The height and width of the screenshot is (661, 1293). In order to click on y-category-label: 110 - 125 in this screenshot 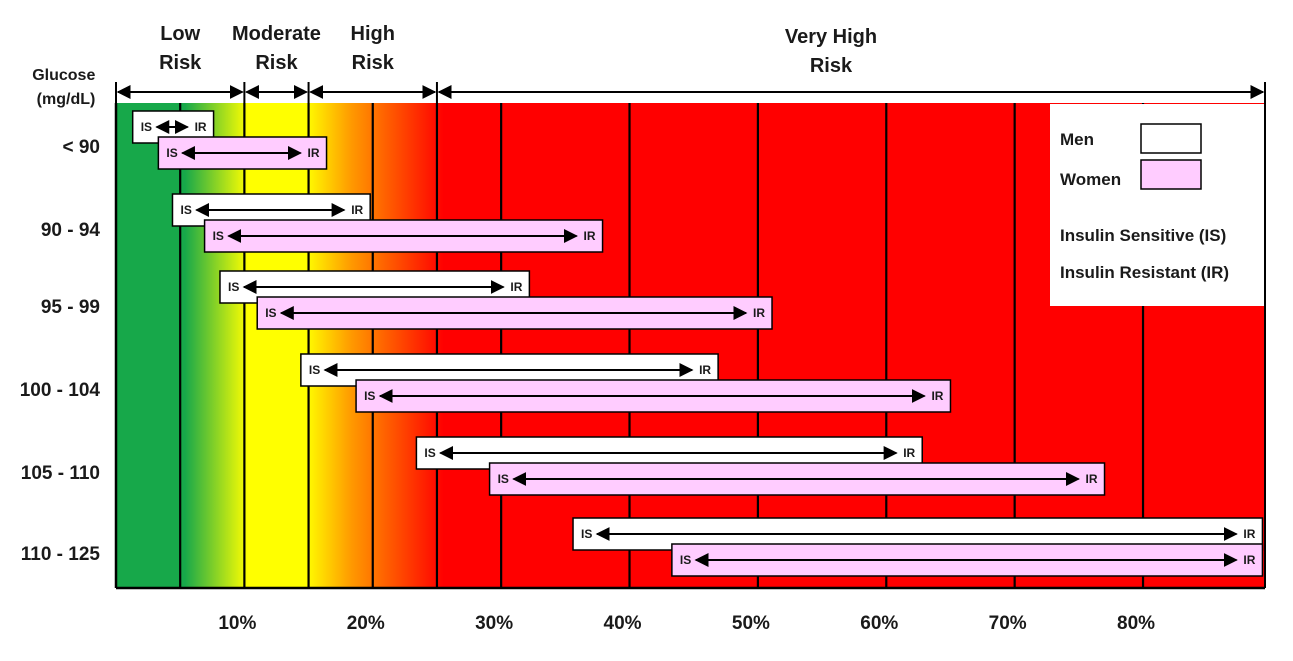, I will do `click(61, 554)`.